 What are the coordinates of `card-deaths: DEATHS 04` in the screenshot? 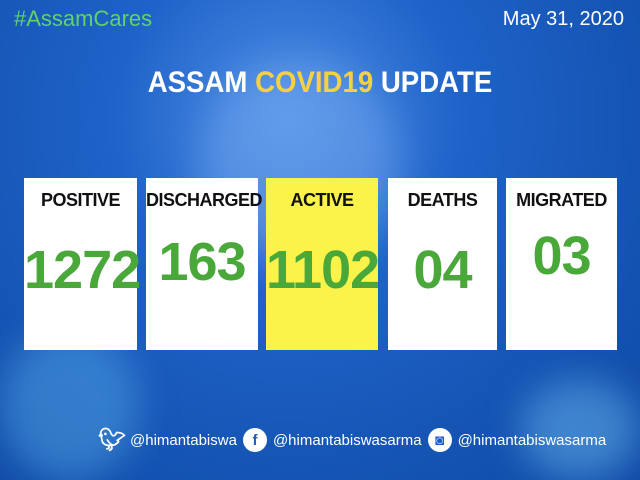 It's located at (442, 264).